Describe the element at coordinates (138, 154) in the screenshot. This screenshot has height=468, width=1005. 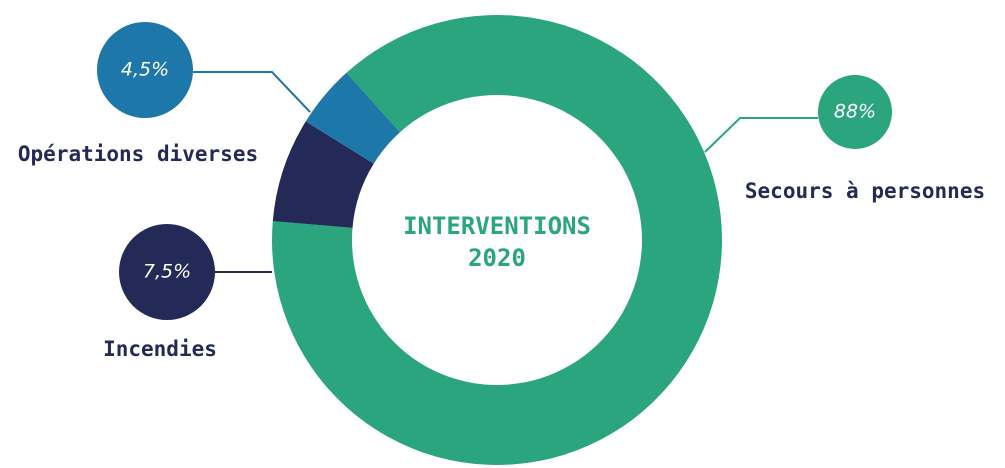
I see `category-label: Opérations diverses` at that location.